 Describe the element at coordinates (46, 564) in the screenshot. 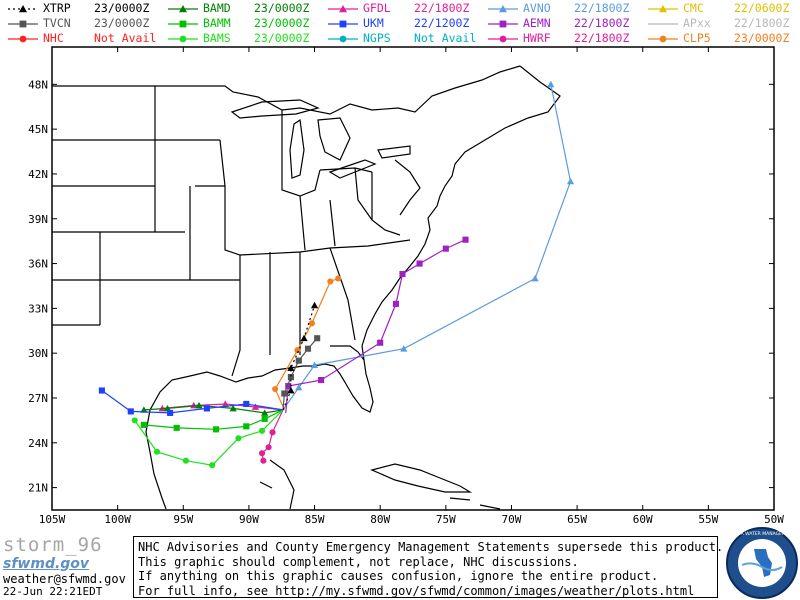

I see `sfwmd-logo: sfwmd.gov` at that location.